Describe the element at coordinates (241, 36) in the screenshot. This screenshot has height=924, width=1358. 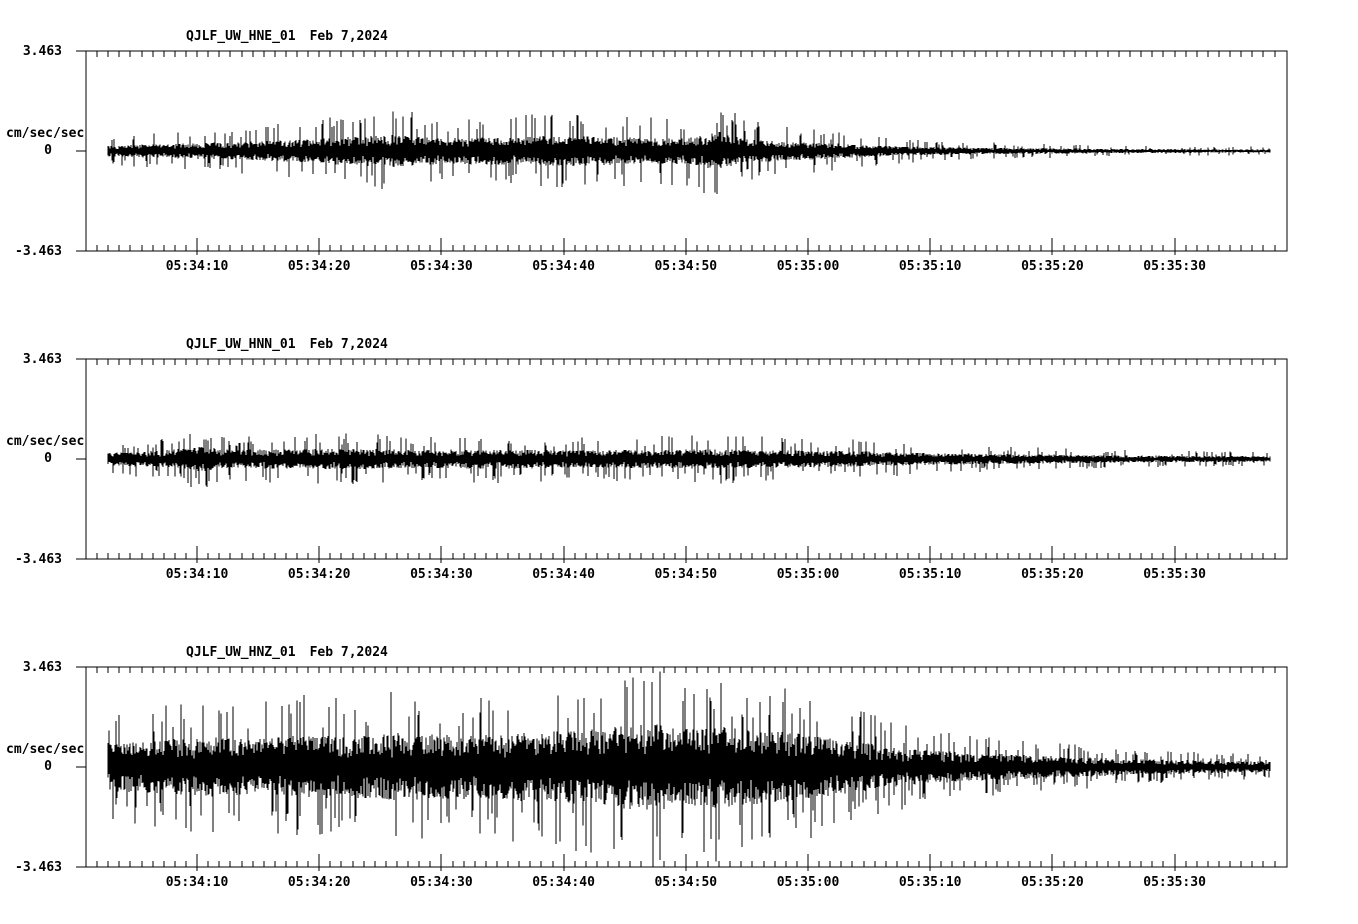
I see `station-channel-label: QJLF_UW_HNE_01` at that location.